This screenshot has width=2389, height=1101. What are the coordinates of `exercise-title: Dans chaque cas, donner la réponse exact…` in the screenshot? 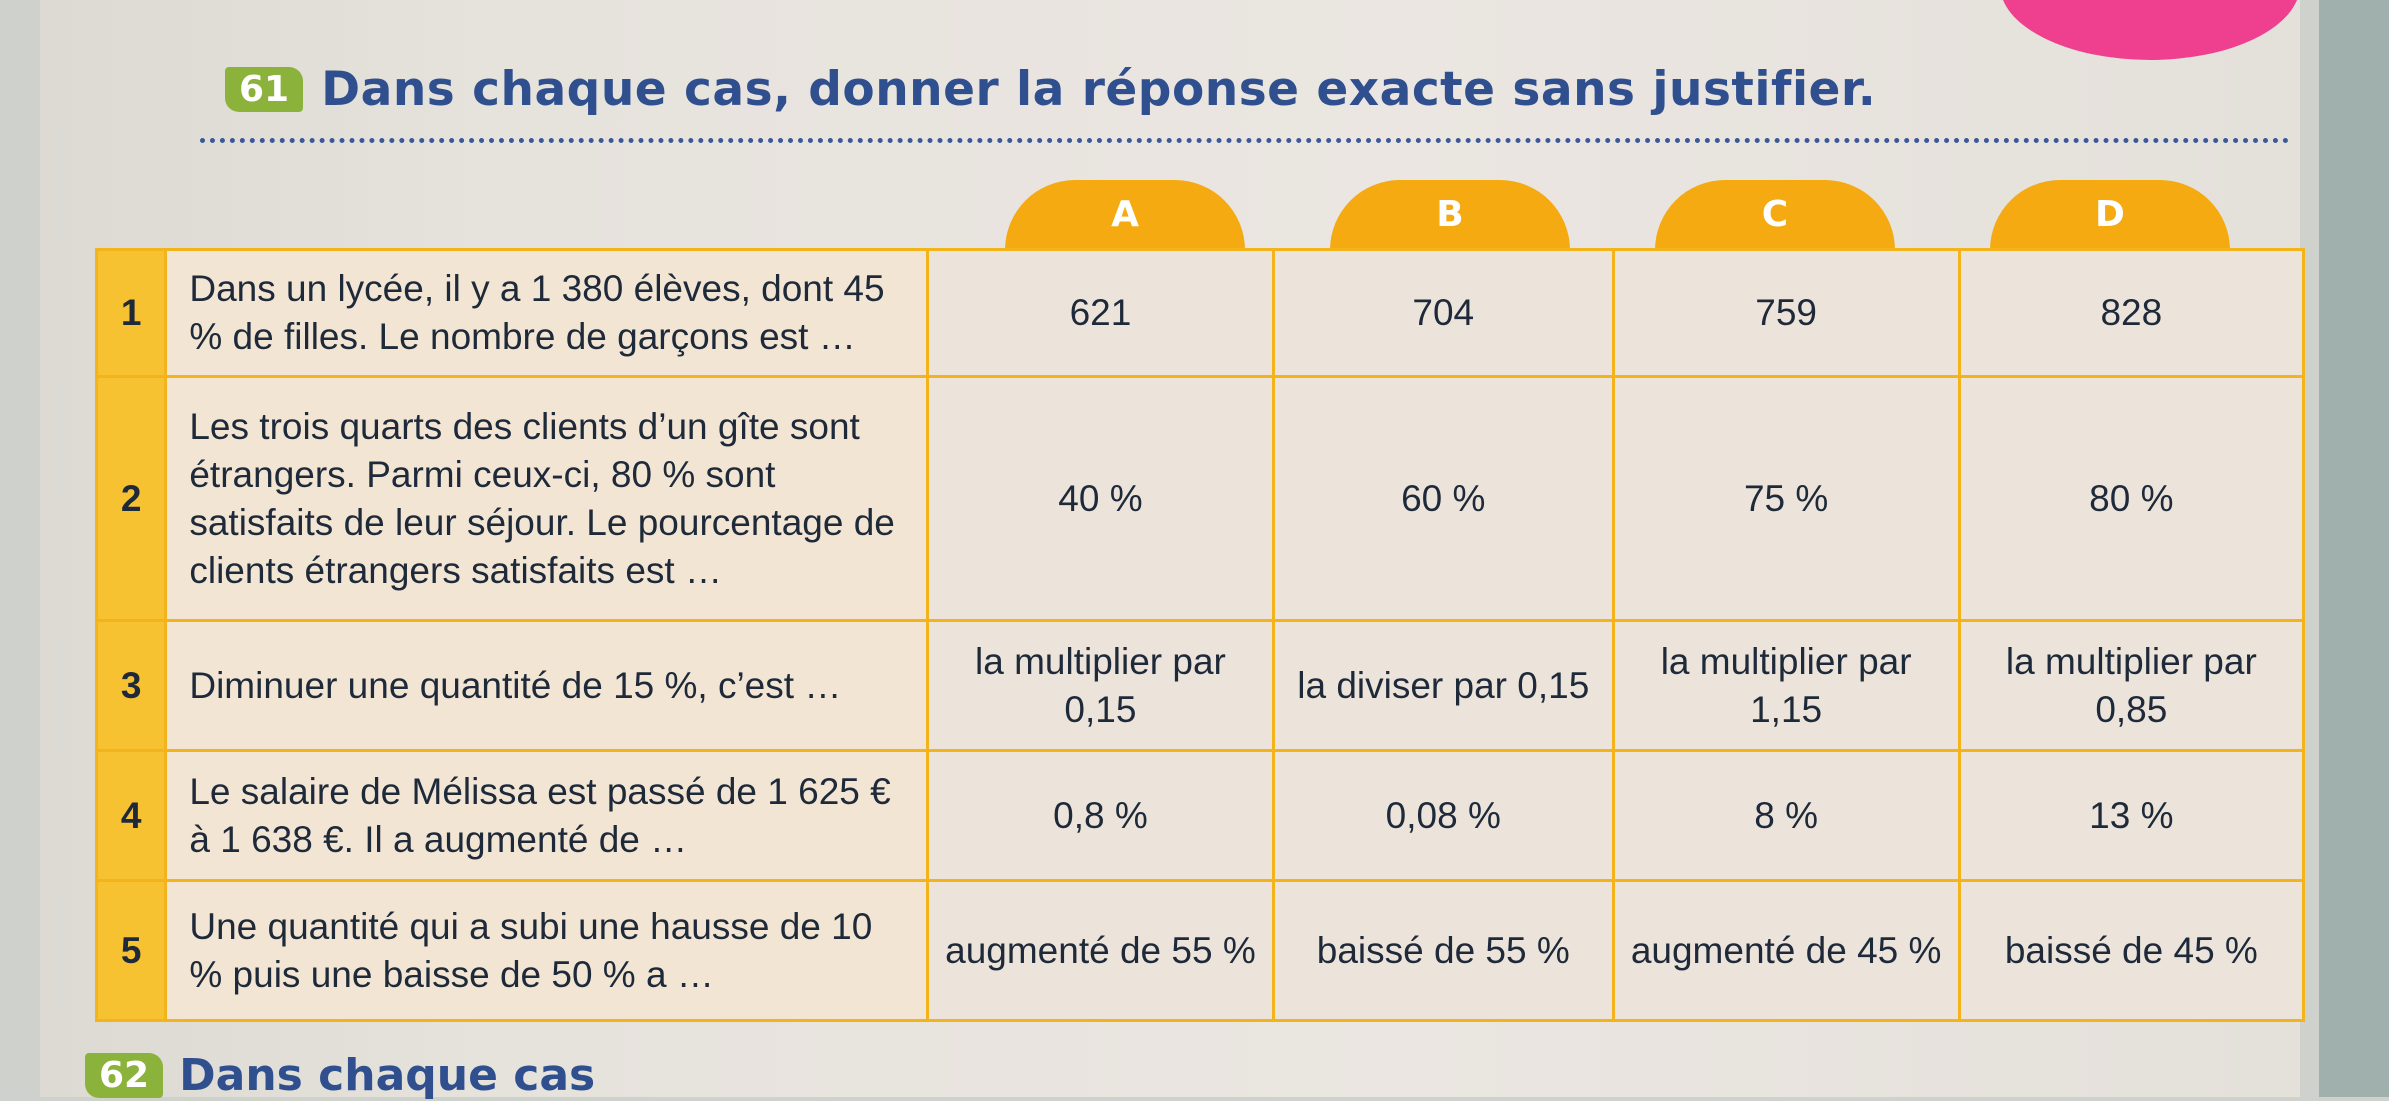 It's located at (1099, 89).